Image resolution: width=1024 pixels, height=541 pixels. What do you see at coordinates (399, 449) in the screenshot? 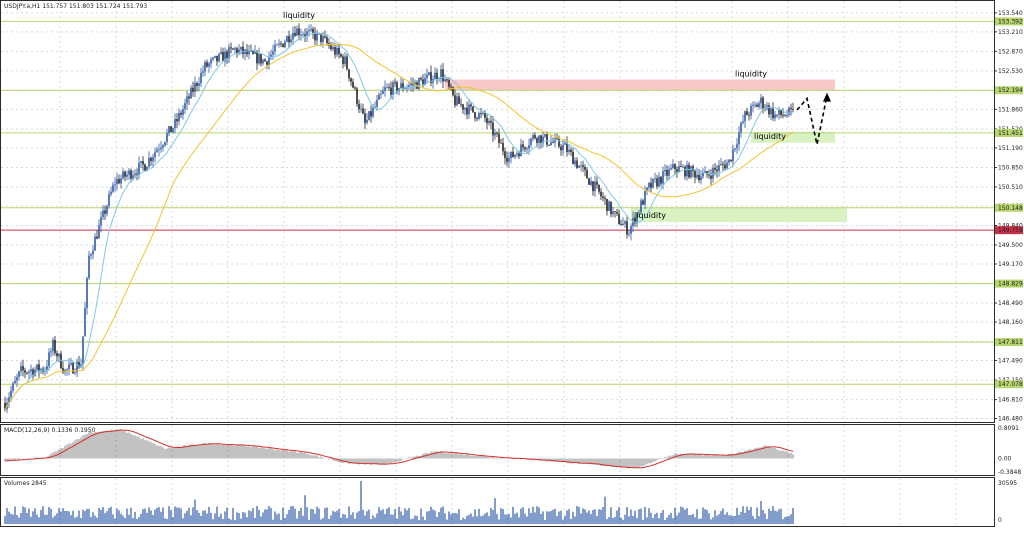
I see `macd-signal-line` at bounding box center [399, 449].